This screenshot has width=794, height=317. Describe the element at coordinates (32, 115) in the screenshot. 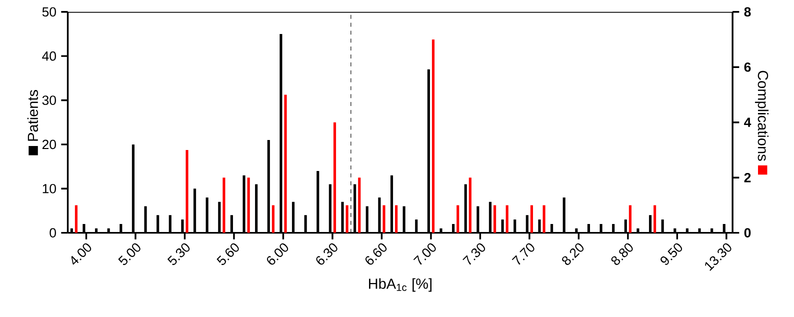

I see `y-axis-title: Patients` at that location.